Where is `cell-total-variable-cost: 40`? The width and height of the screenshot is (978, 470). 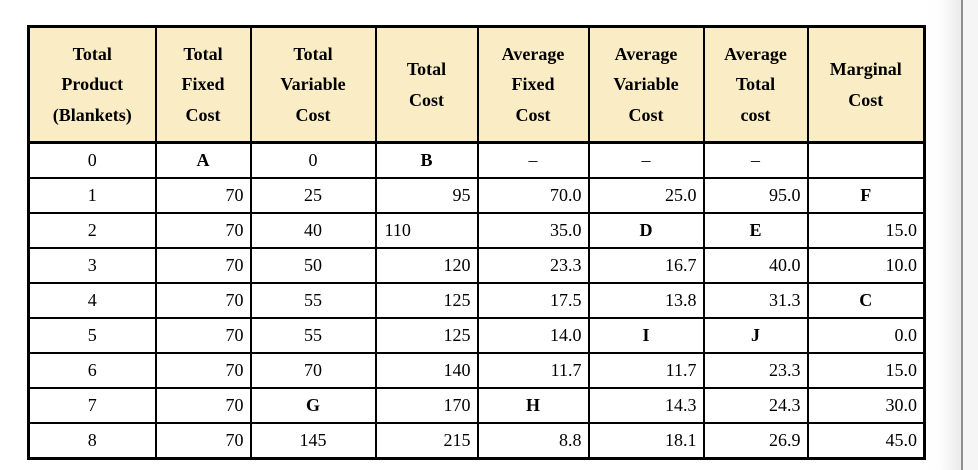
cell-total-variable-cost: 40 is located at coordinates (313, 230).